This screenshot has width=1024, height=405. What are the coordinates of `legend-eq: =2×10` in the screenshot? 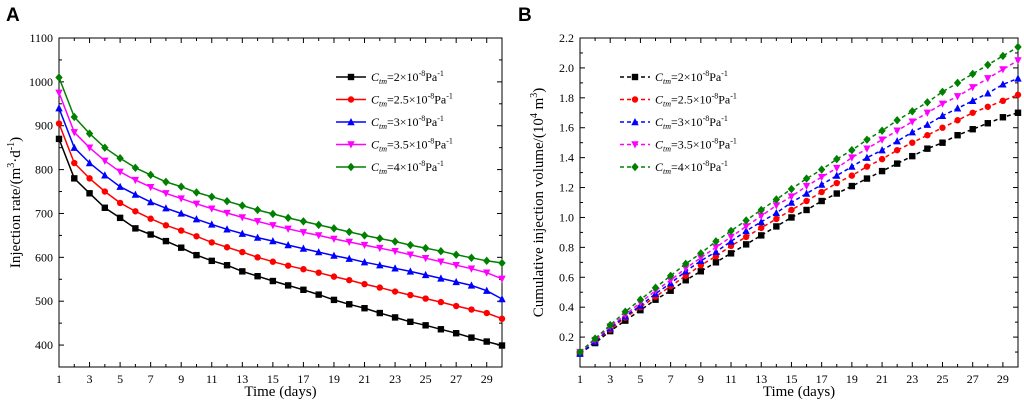 It's located at (687, 77).